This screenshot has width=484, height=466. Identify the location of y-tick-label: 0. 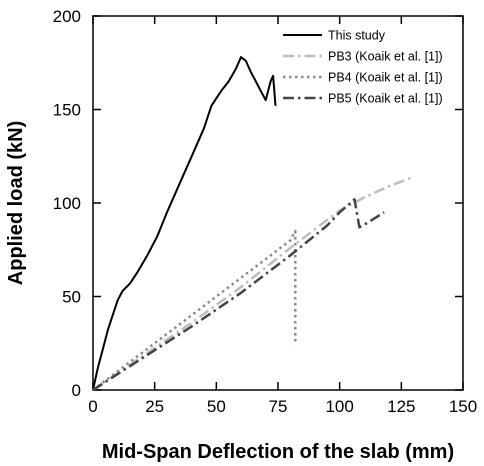
(76, 390).